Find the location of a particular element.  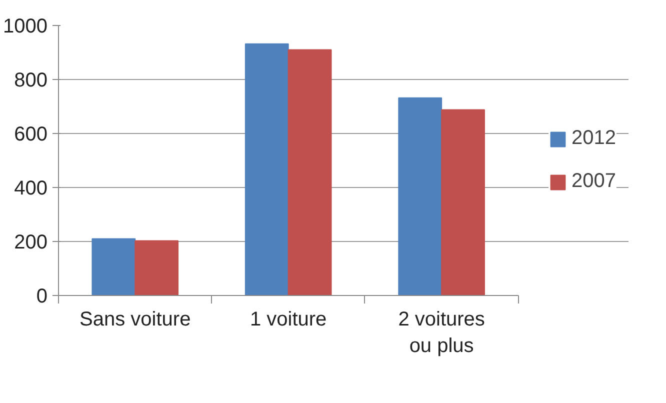

x-tick-label: 1 voiture is located at coordinates (288, 319).